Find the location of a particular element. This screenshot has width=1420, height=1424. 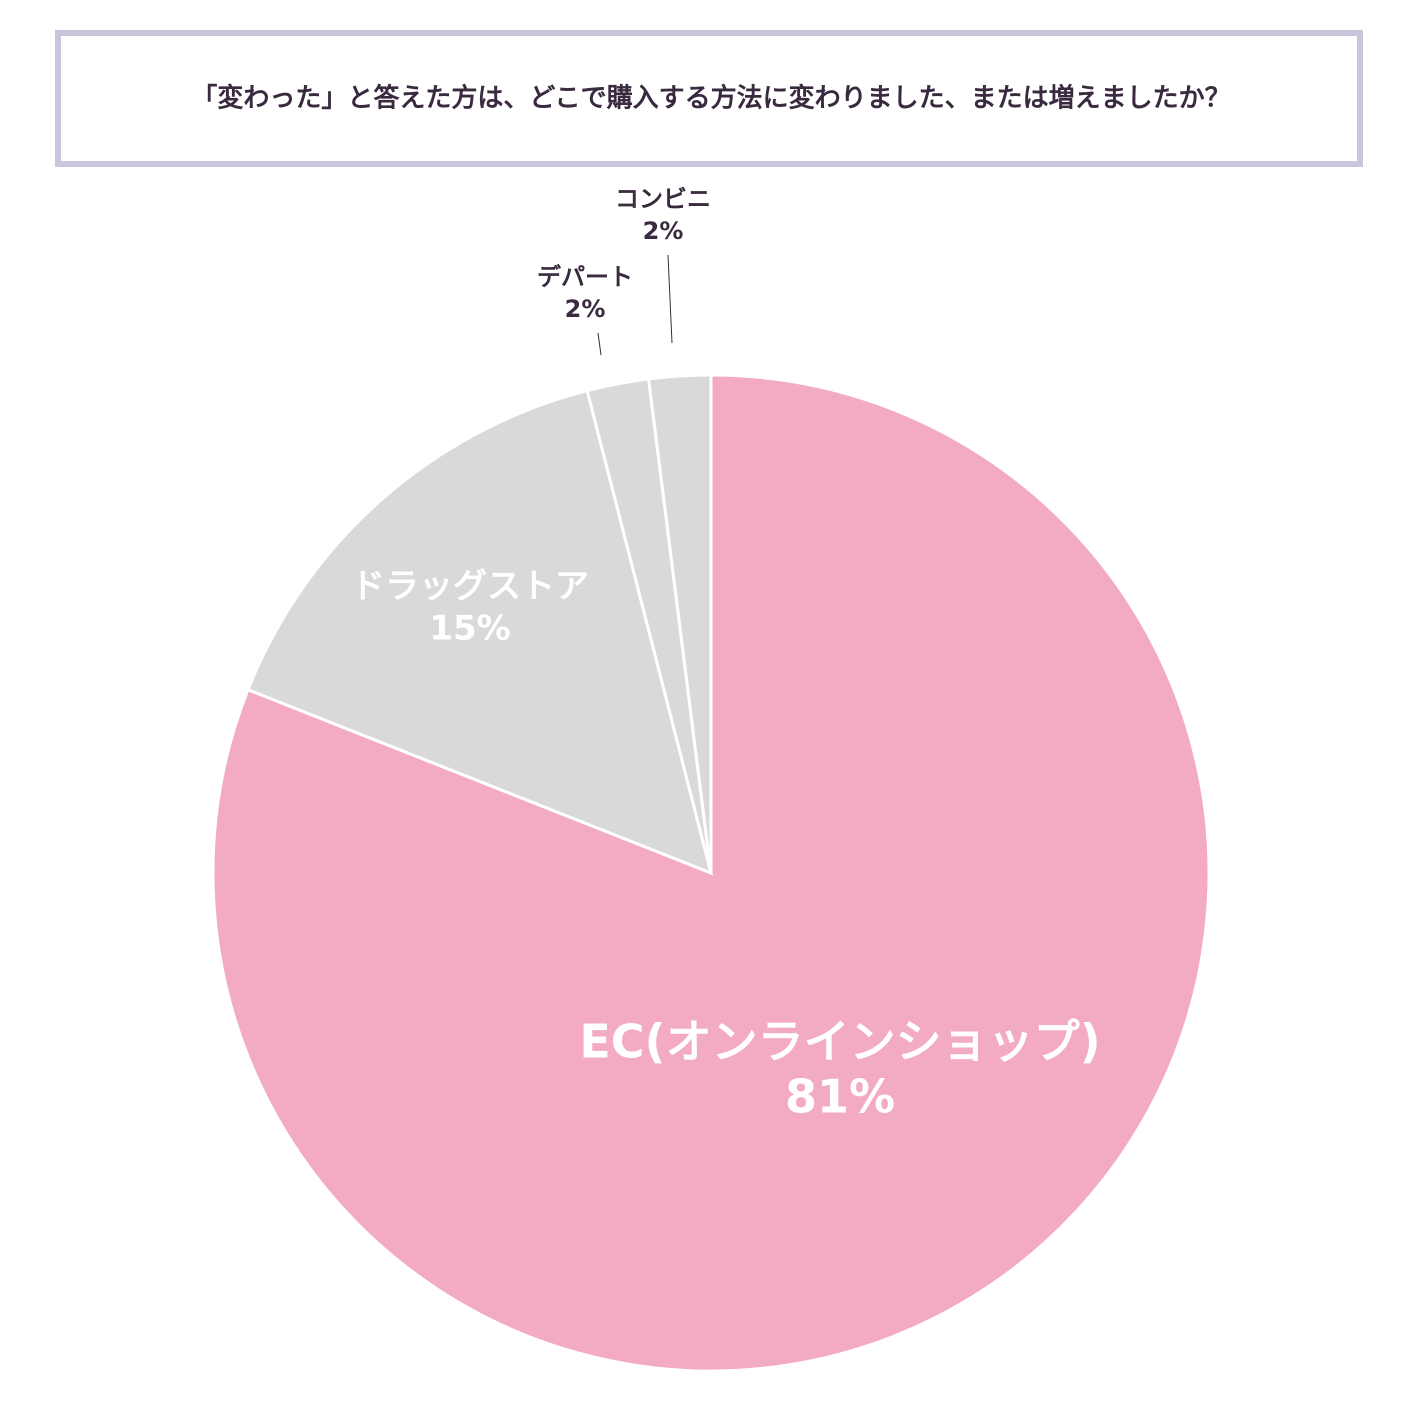

slice-label: デパート is located at coordinates (585, 277).